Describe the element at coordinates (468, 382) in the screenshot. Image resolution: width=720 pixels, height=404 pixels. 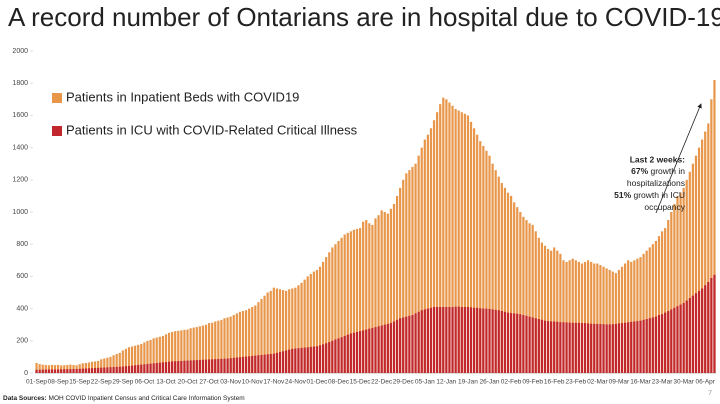
I see `x-tick-label: 19-Jan` at that location.